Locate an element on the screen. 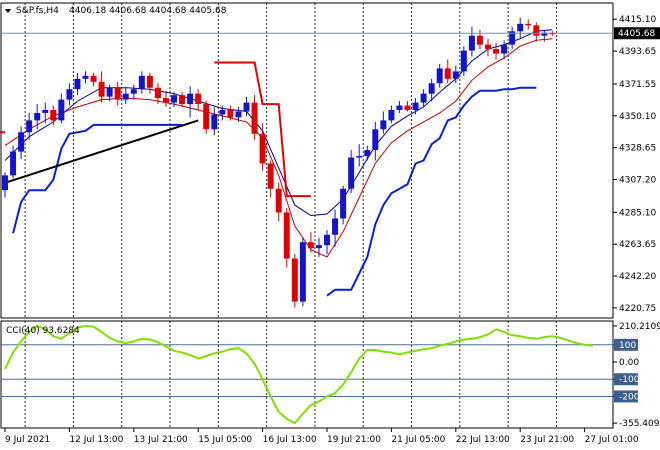 This screenshot has width=660, height=450. cci-tick-label: 100 is located at coordinates (627, 346).